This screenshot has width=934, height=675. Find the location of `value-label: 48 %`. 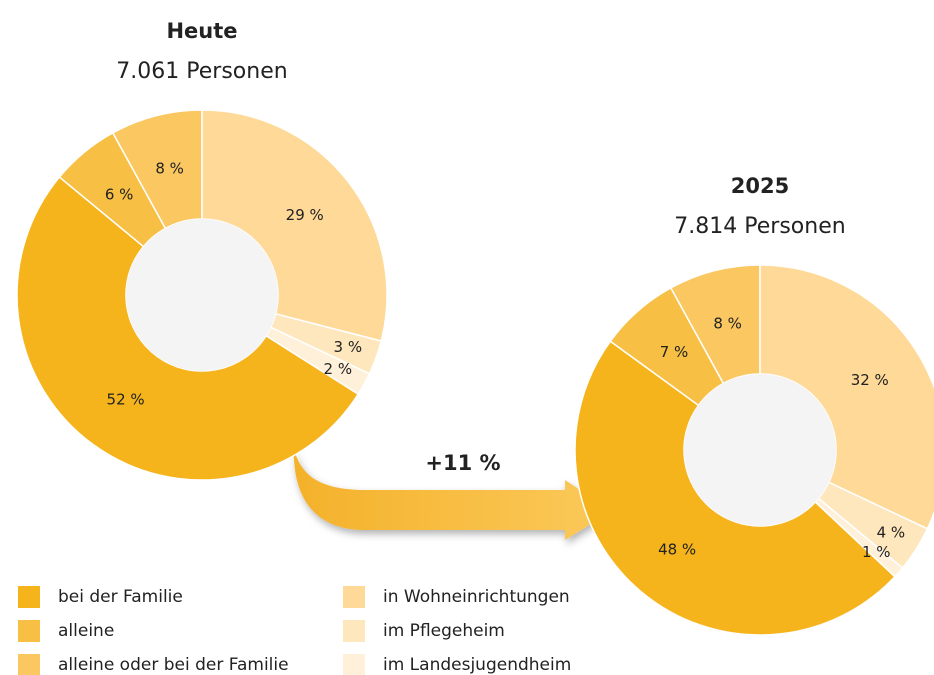

value-label: 48 % is located at coordinates (677, 550).